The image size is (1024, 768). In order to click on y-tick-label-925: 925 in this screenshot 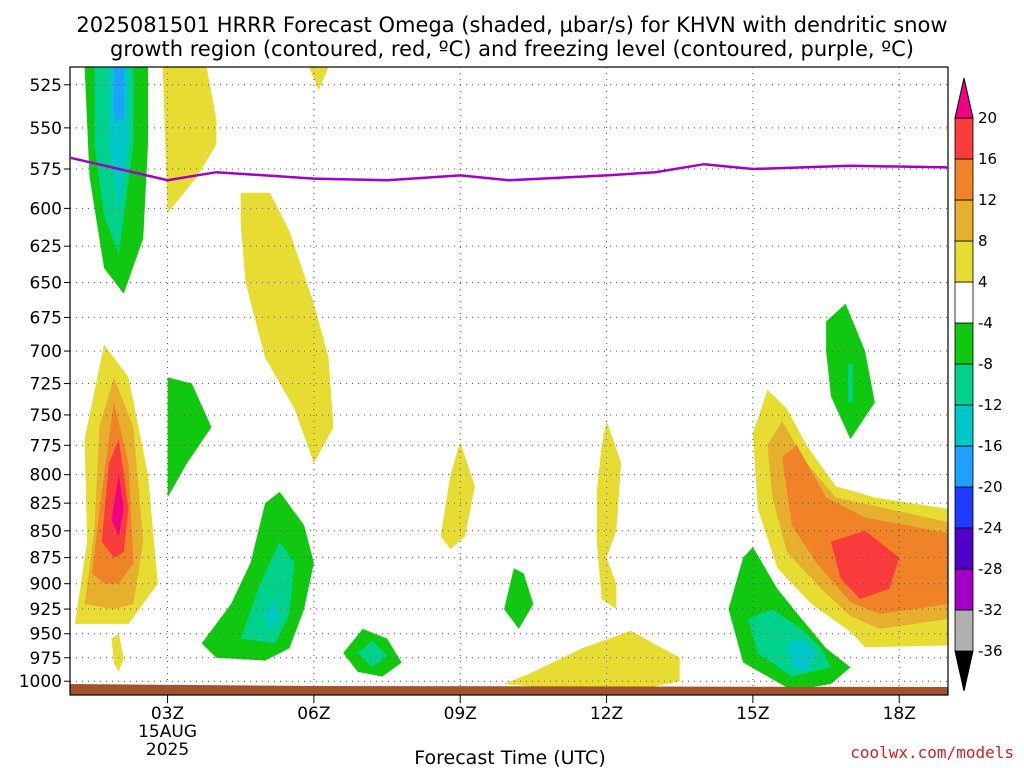, I will do `click(46, 610)`.